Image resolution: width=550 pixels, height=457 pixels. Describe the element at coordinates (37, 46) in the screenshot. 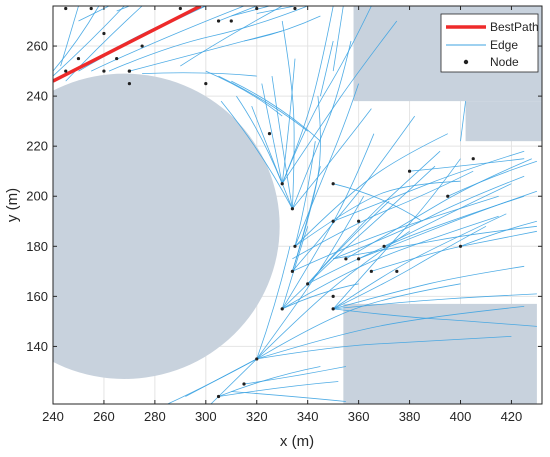

I see `y-tick-label-6: 260` at that location.